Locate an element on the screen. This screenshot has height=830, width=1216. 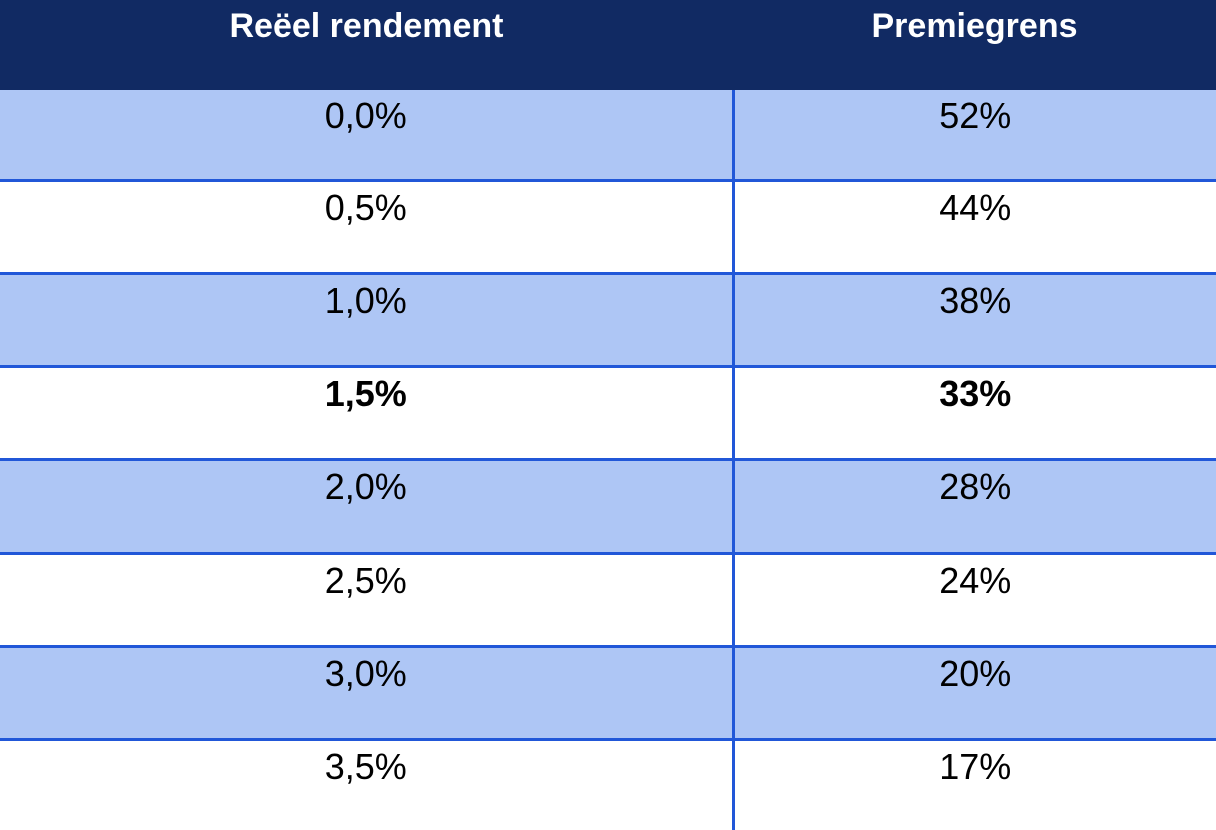
cell-rendement: 1,5% is located at coordinates (367, 414).